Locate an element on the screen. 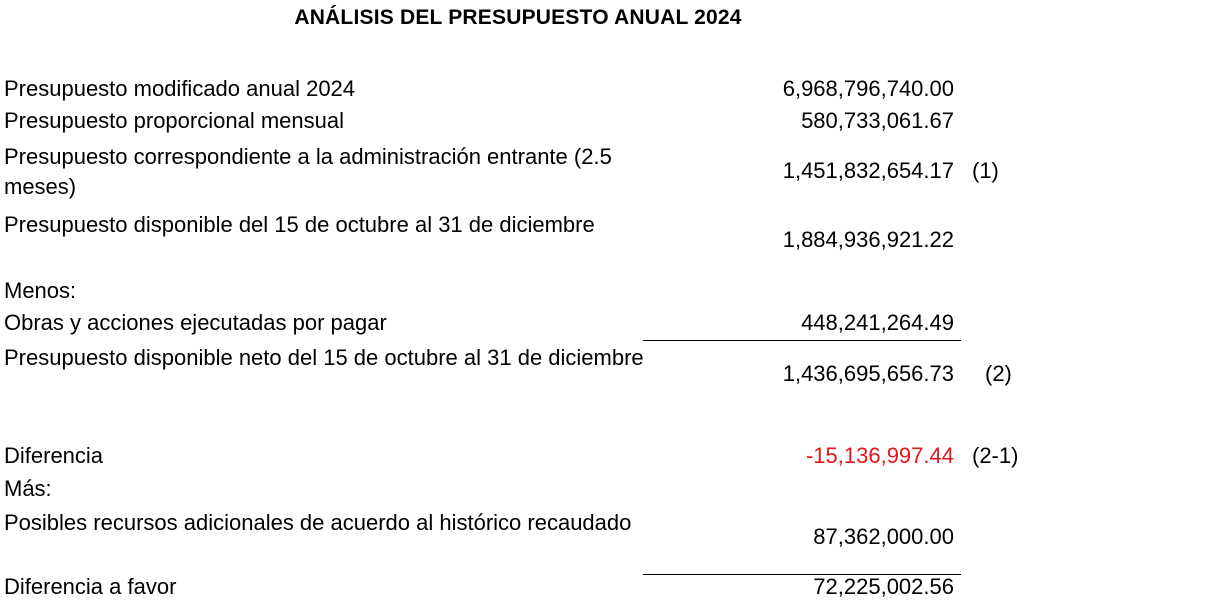 The height and width of the screenshot is (605, 1210). row-label: Presupuesto modificado anual 2024 is located at coordinates (180, 88).